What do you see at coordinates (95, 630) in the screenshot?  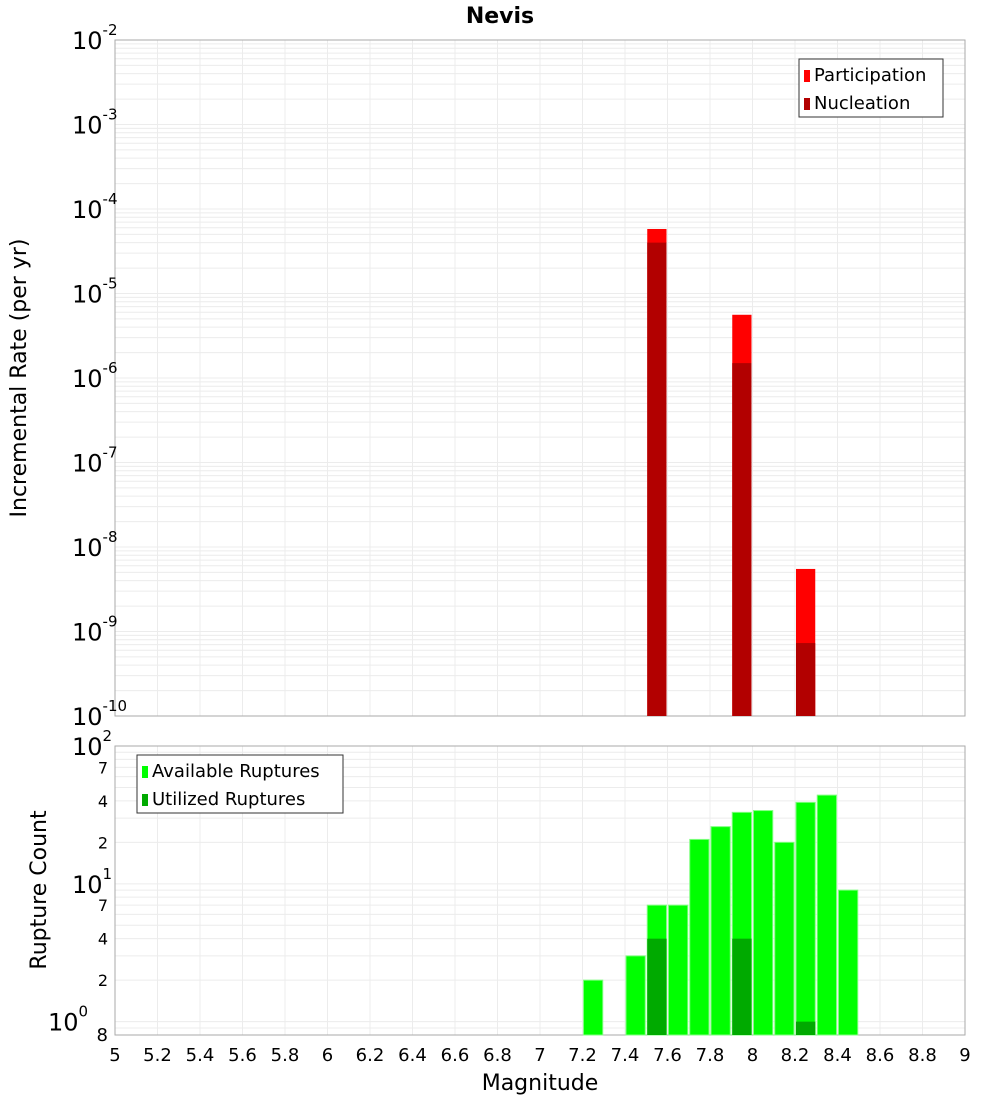 I see `y-tick-label: 10⁻⁹` at bounding box center [95, 630].